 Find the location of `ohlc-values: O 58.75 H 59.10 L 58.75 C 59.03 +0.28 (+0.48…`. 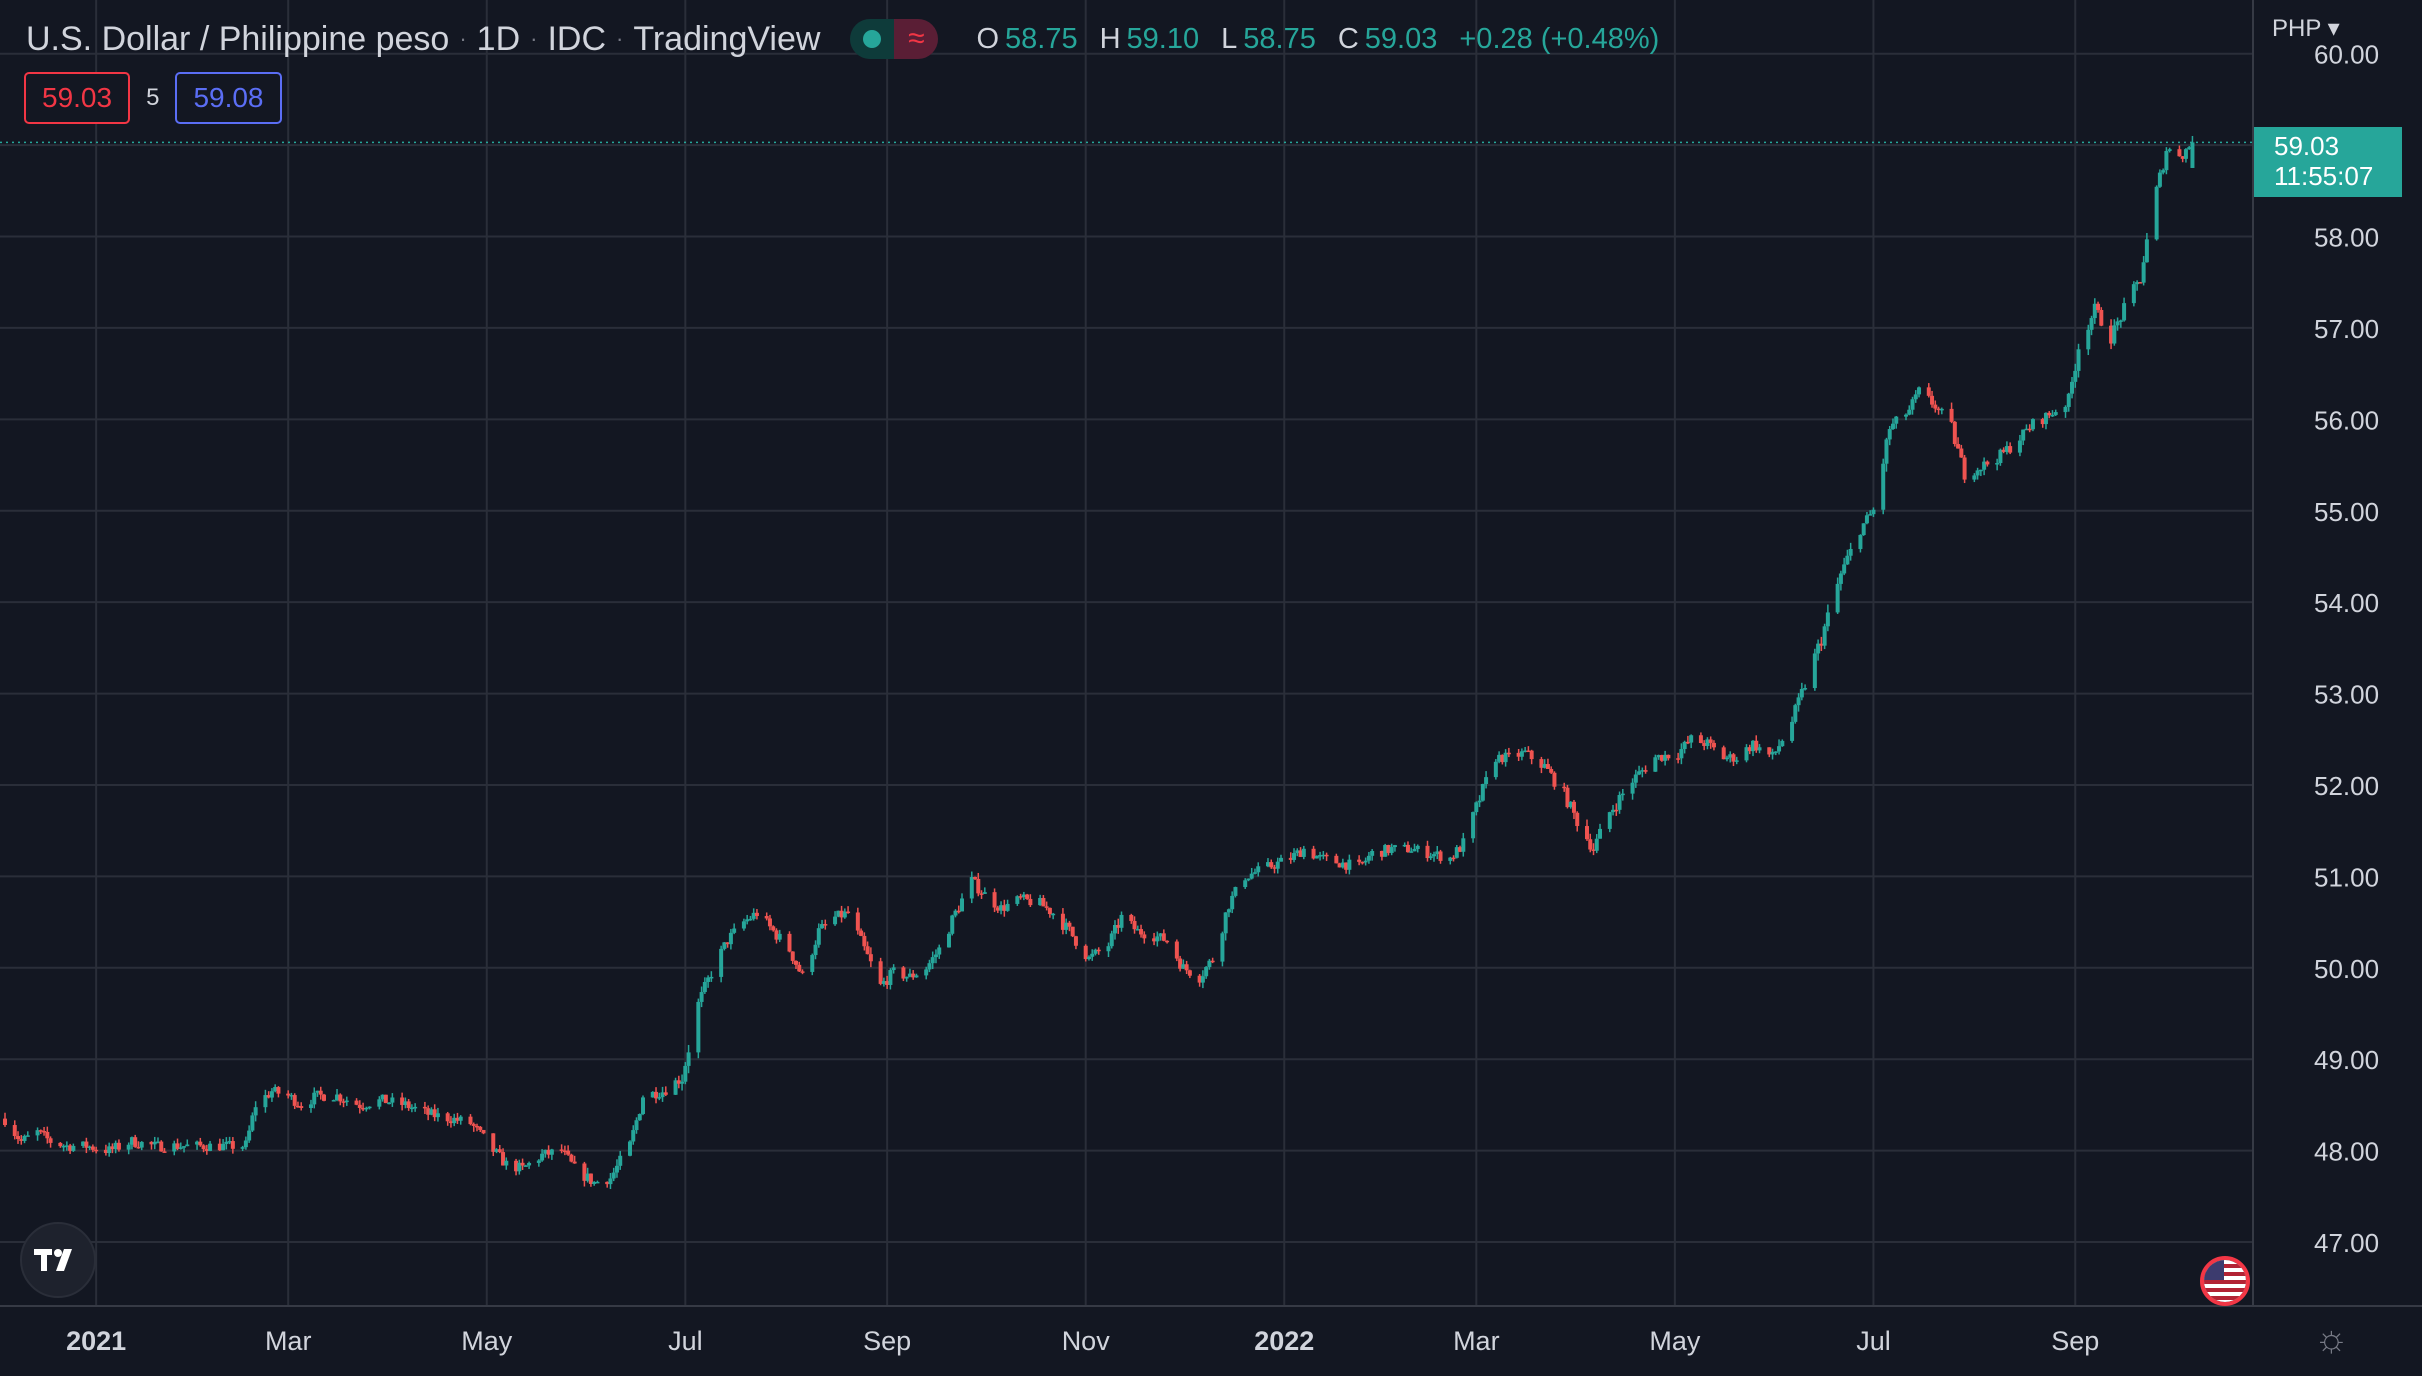

ohlc-values: O 58.75 H 59.10 L 58.75 C 59.03 +0.28 (+0.48… is located at coordinates (1317, 39).